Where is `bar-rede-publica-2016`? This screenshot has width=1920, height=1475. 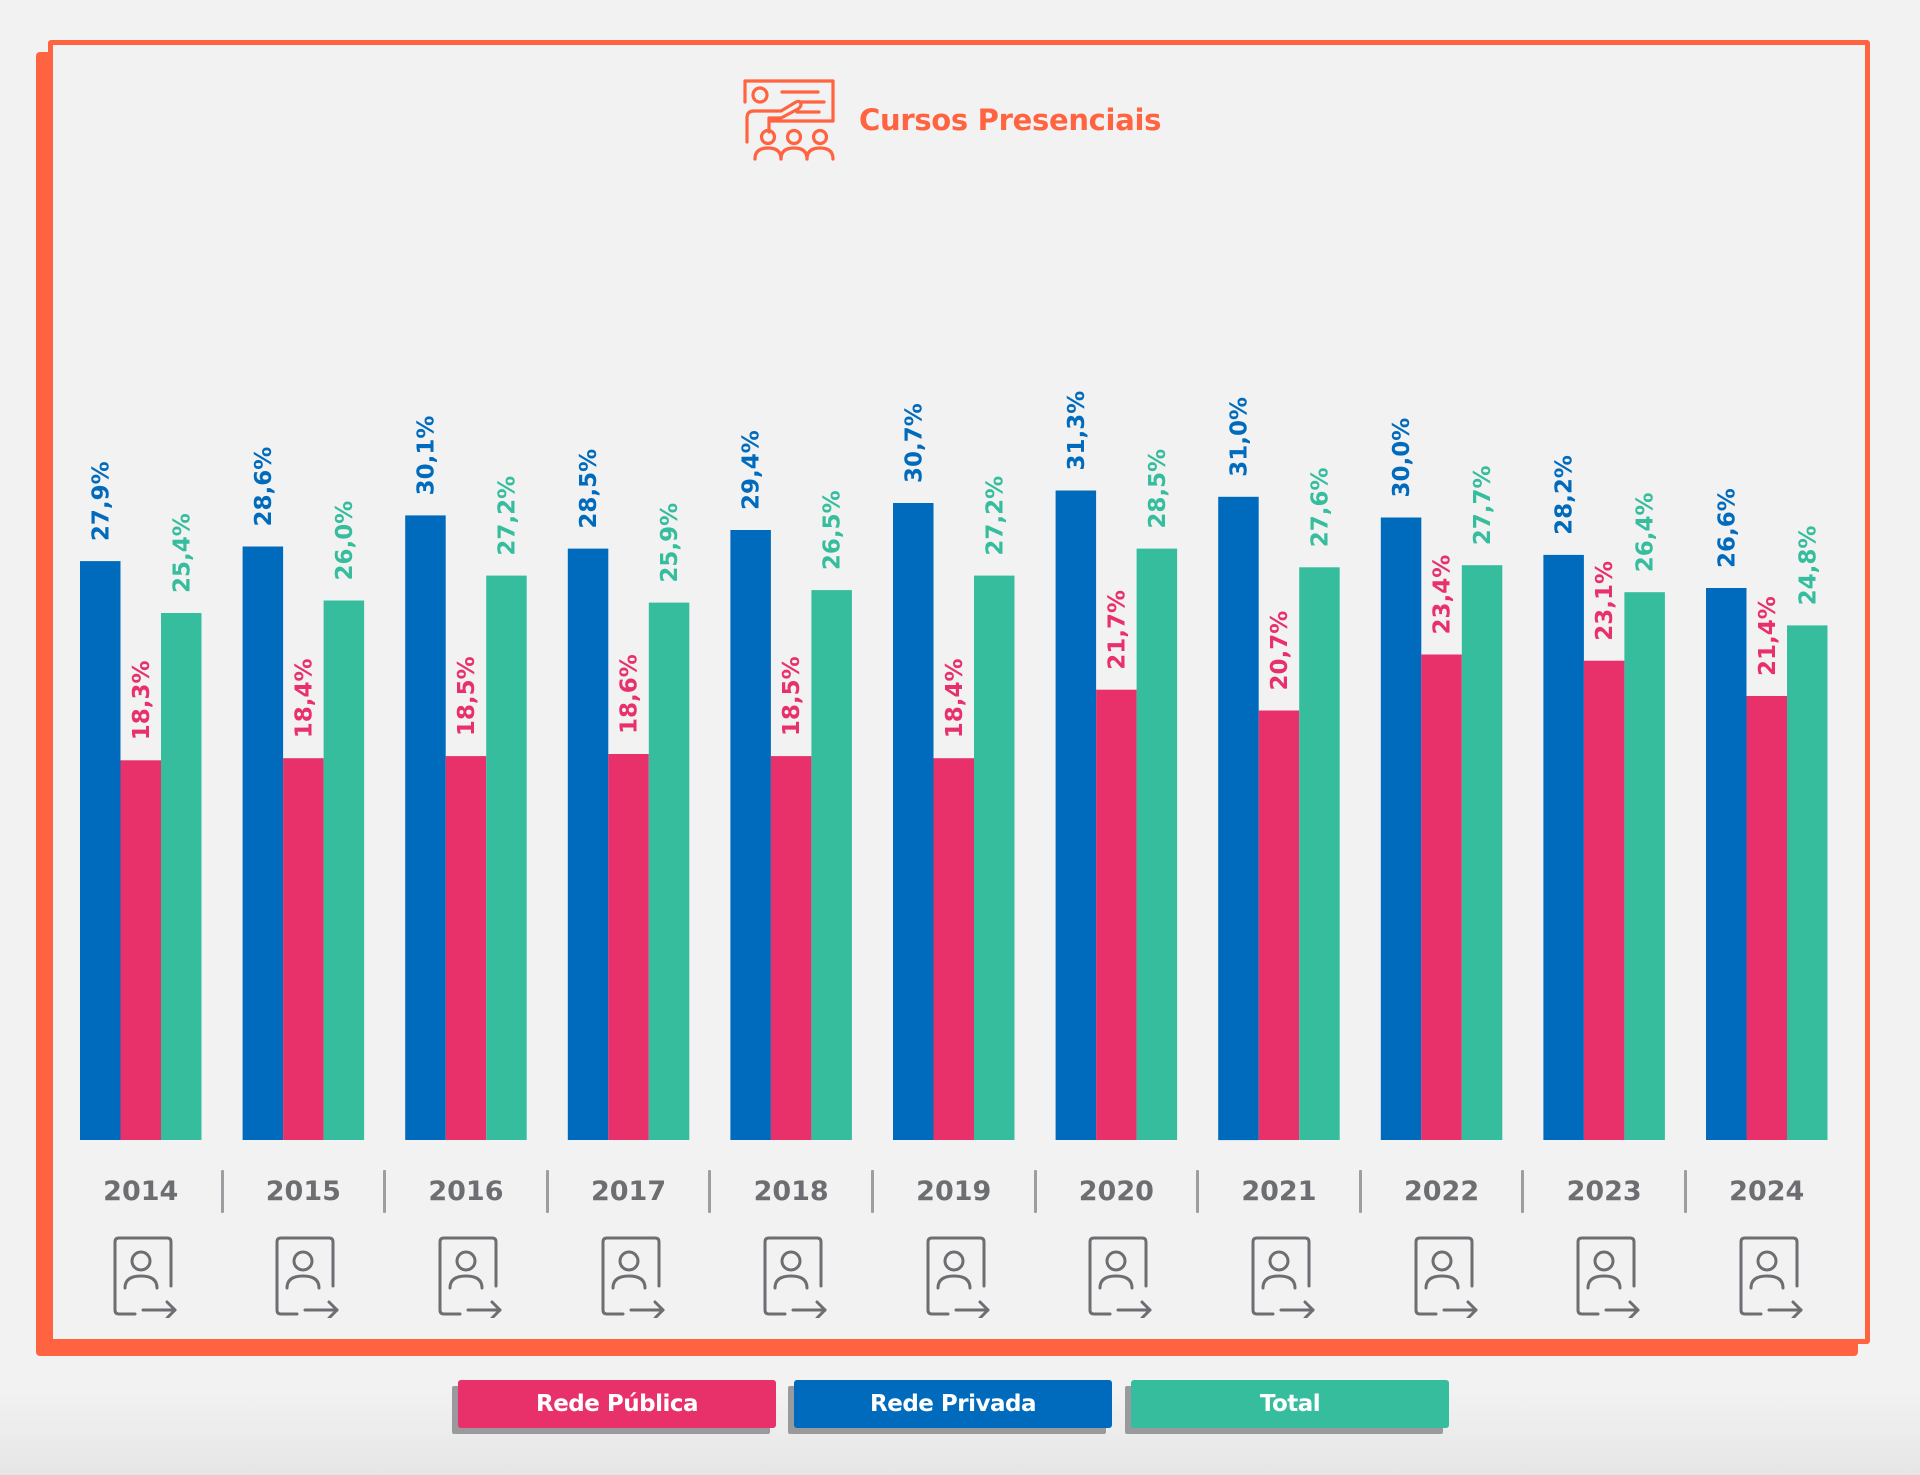 bar-rede-publica-2016 is located at coordinates (466, 948).